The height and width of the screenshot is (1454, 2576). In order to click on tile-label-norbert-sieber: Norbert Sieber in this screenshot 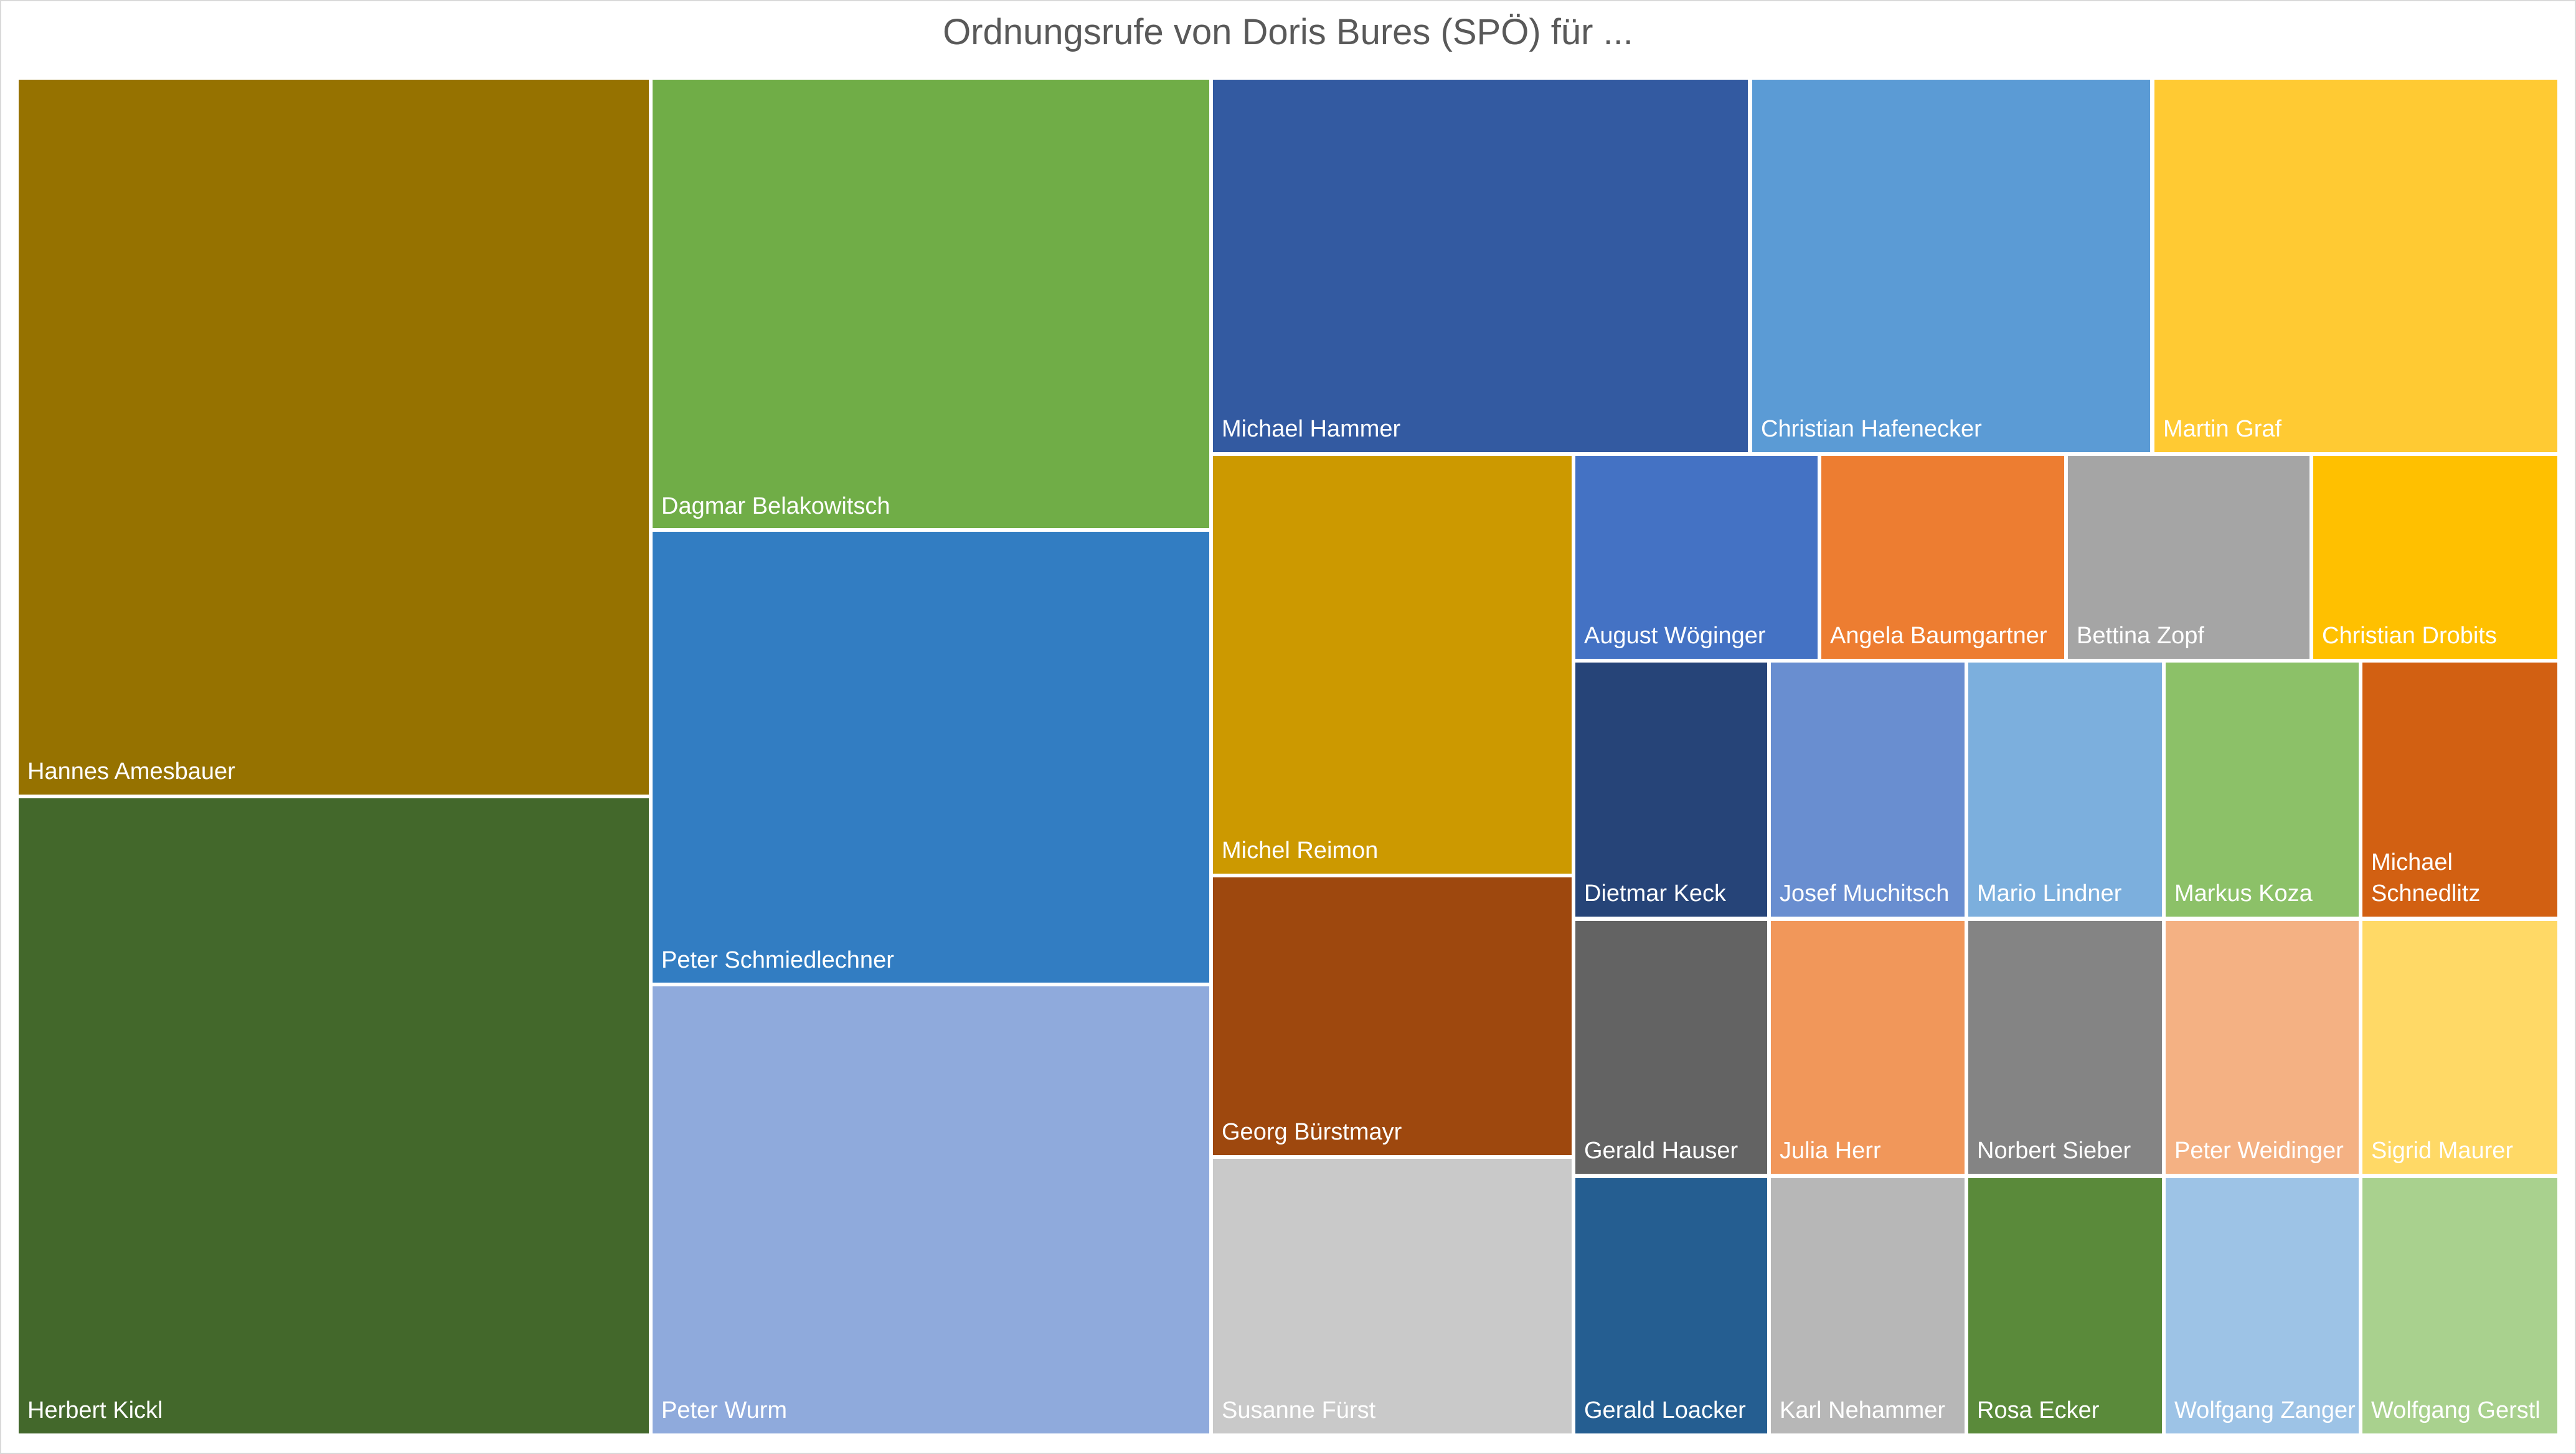, I will do `click(2054, 1151)`.